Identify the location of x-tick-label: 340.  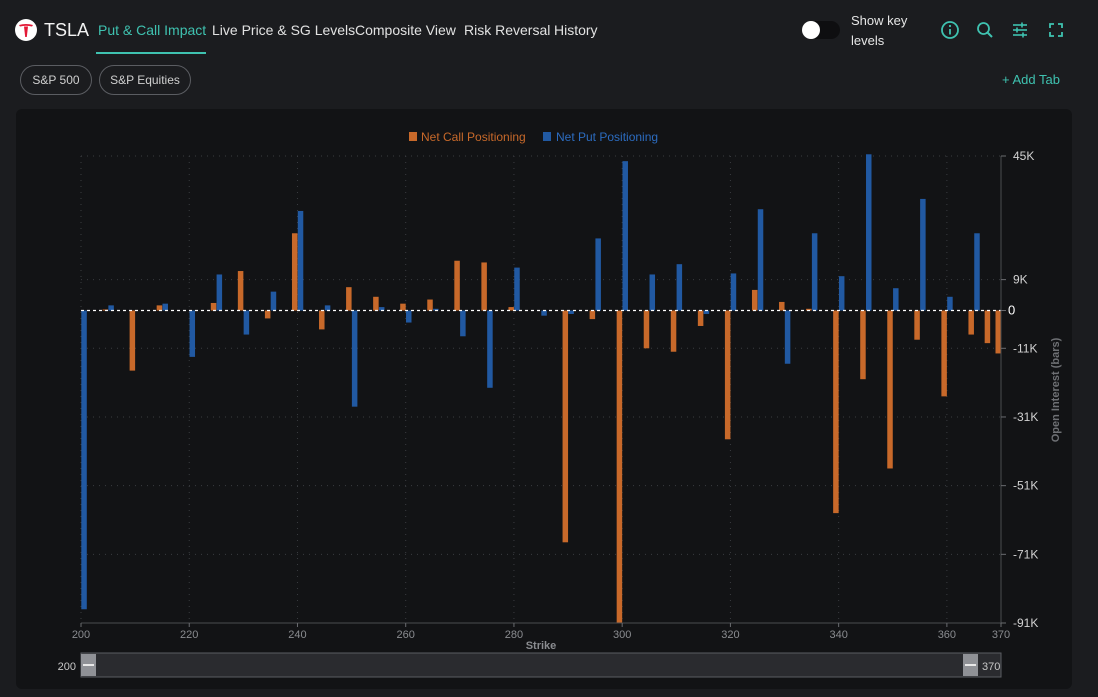
(838, 635).